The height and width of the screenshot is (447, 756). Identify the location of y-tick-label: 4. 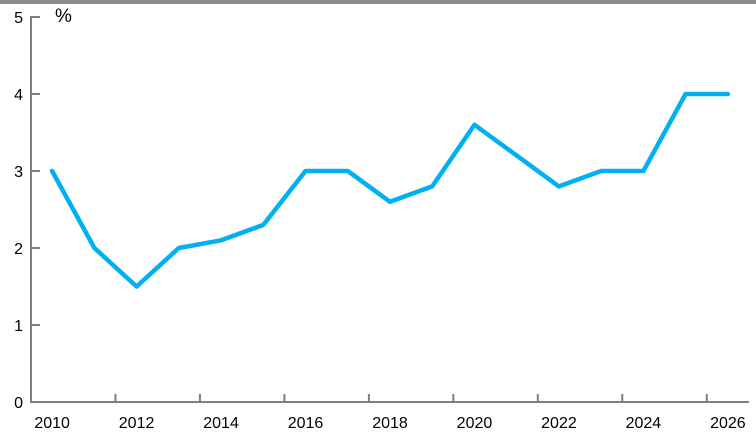
(18, 95).